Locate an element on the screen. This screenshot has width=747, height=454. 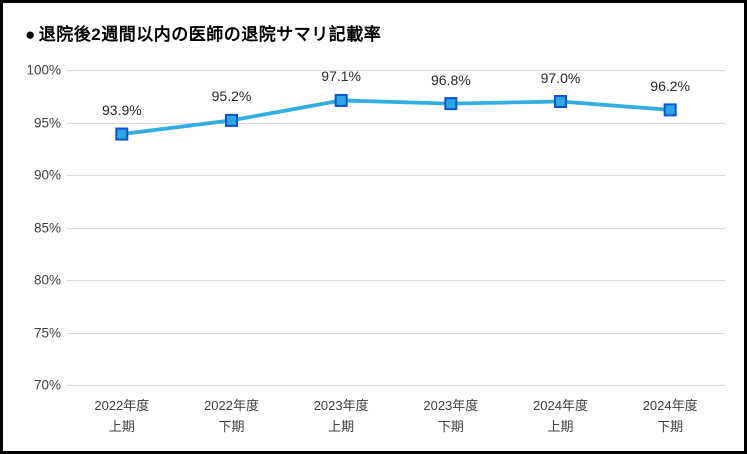
y-axis-tick-label: 95% is located at coordinates (47, 122).